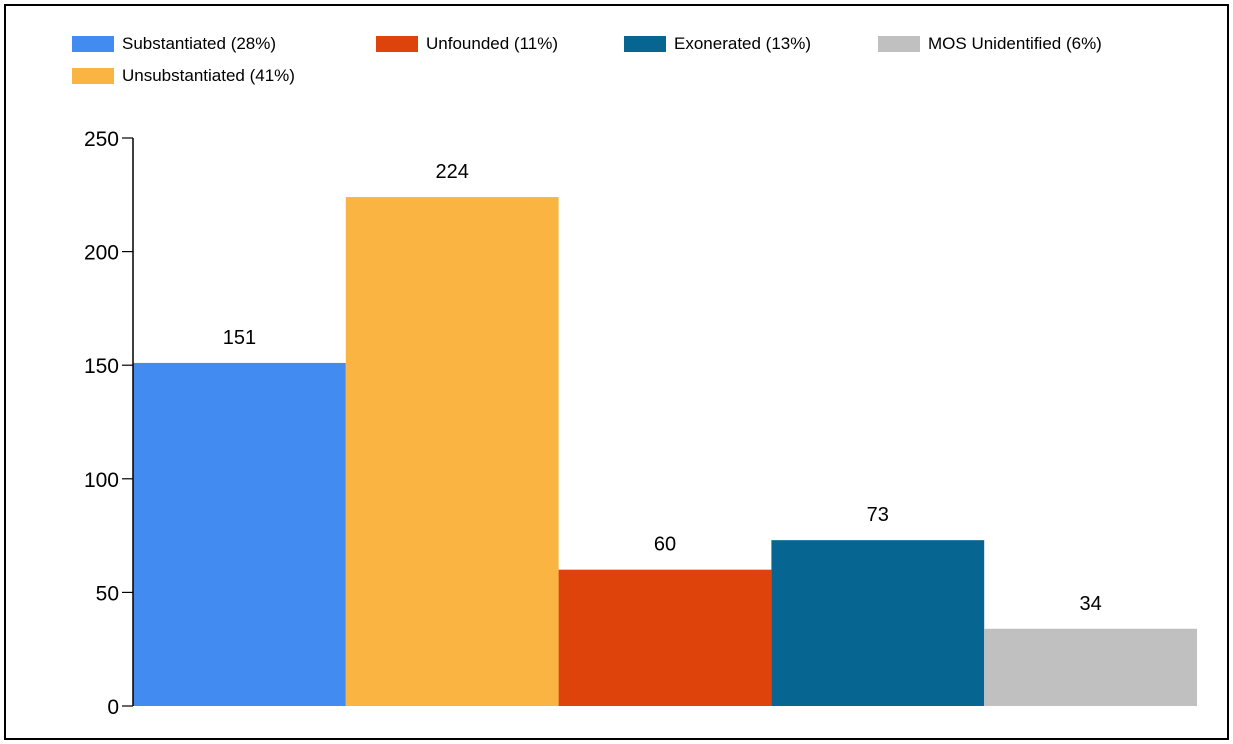  What do you see at coordinates (878, 515) in the screenshot?
I see `value-label-exonerated: 73` at bounding box center [878, 515].